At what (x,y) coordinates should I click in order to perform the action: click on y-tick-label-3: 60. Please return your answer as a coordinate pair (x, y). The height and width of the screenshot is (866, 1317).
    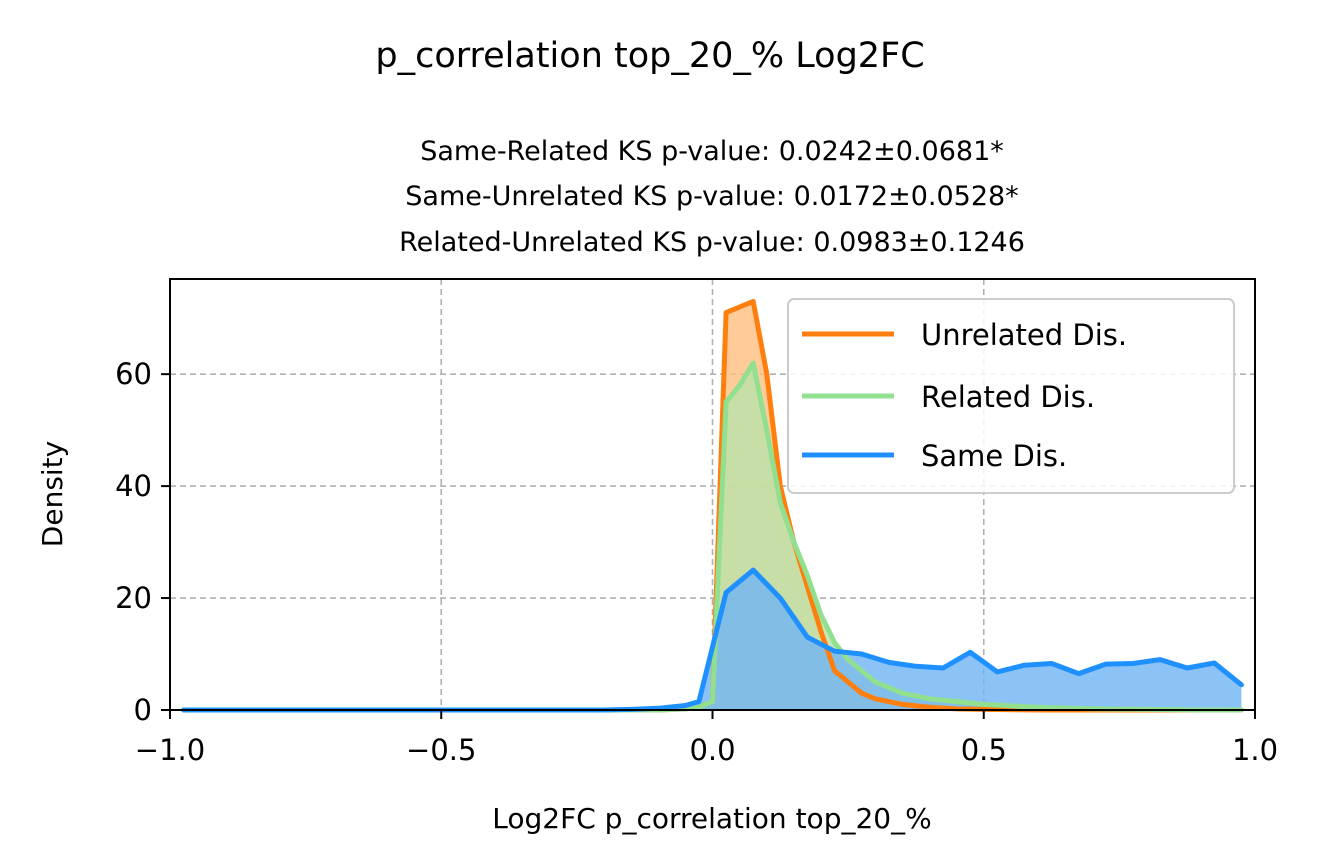
    Looking at the image, I should click on (133, 374).